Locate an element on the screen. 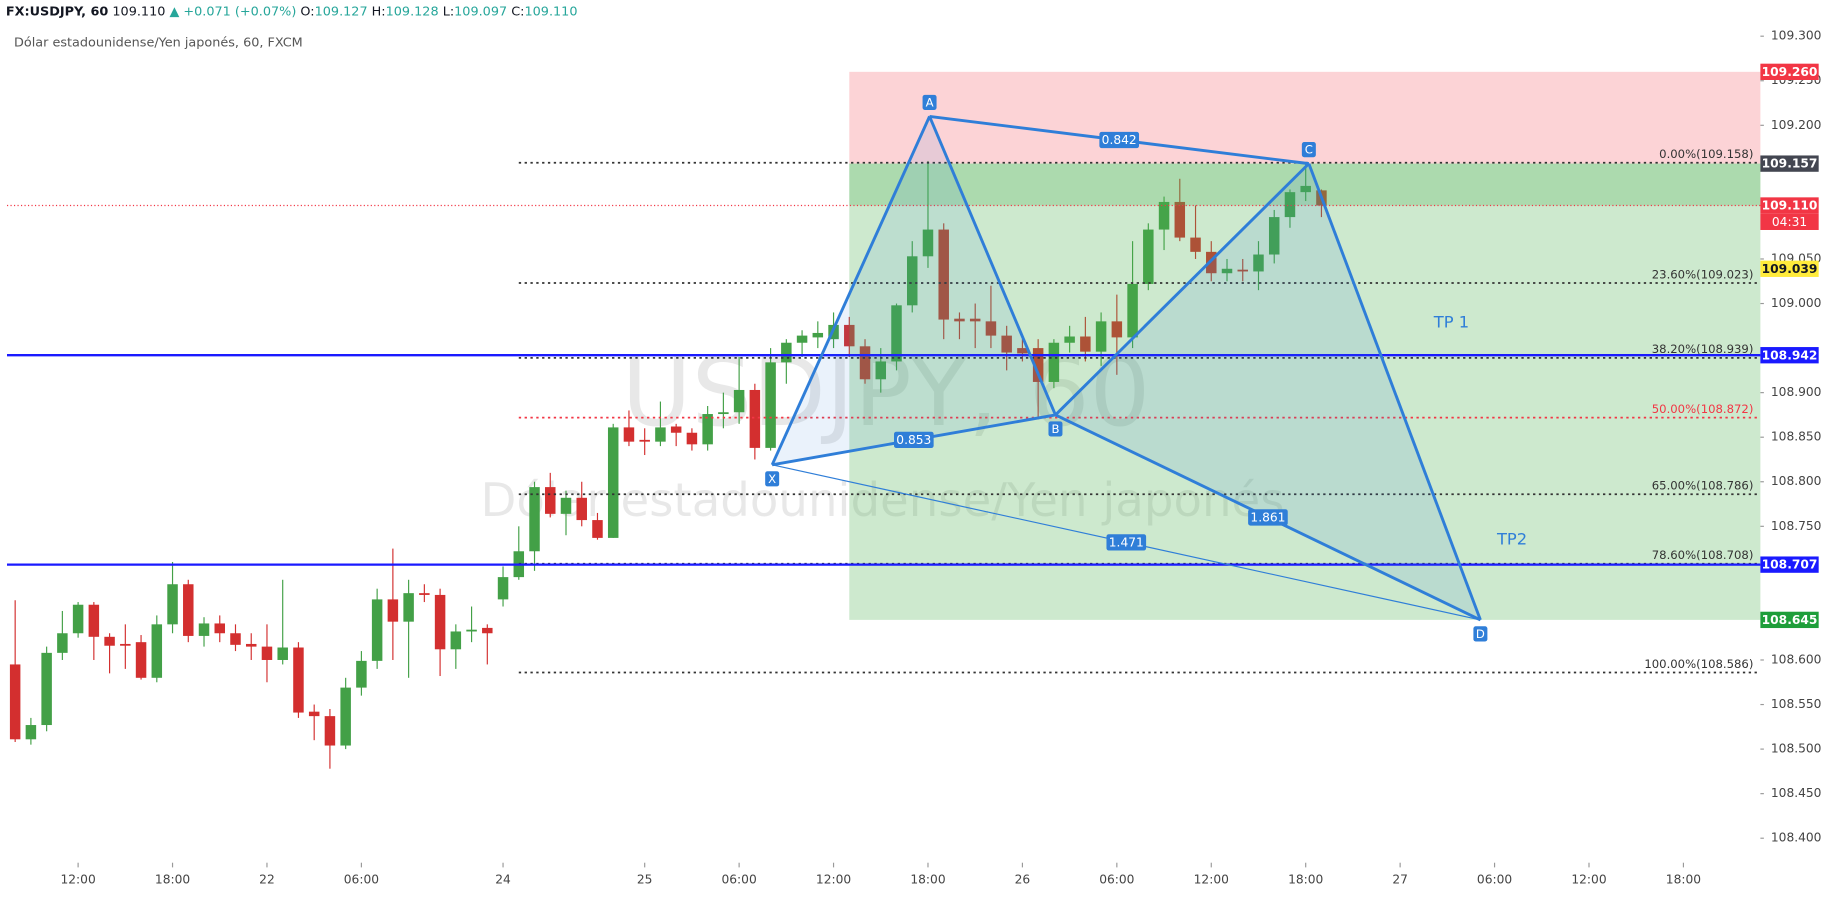 The height and width of the screenshot is (904, 1828). countdown-badge is located at coordinates (1789, 221).